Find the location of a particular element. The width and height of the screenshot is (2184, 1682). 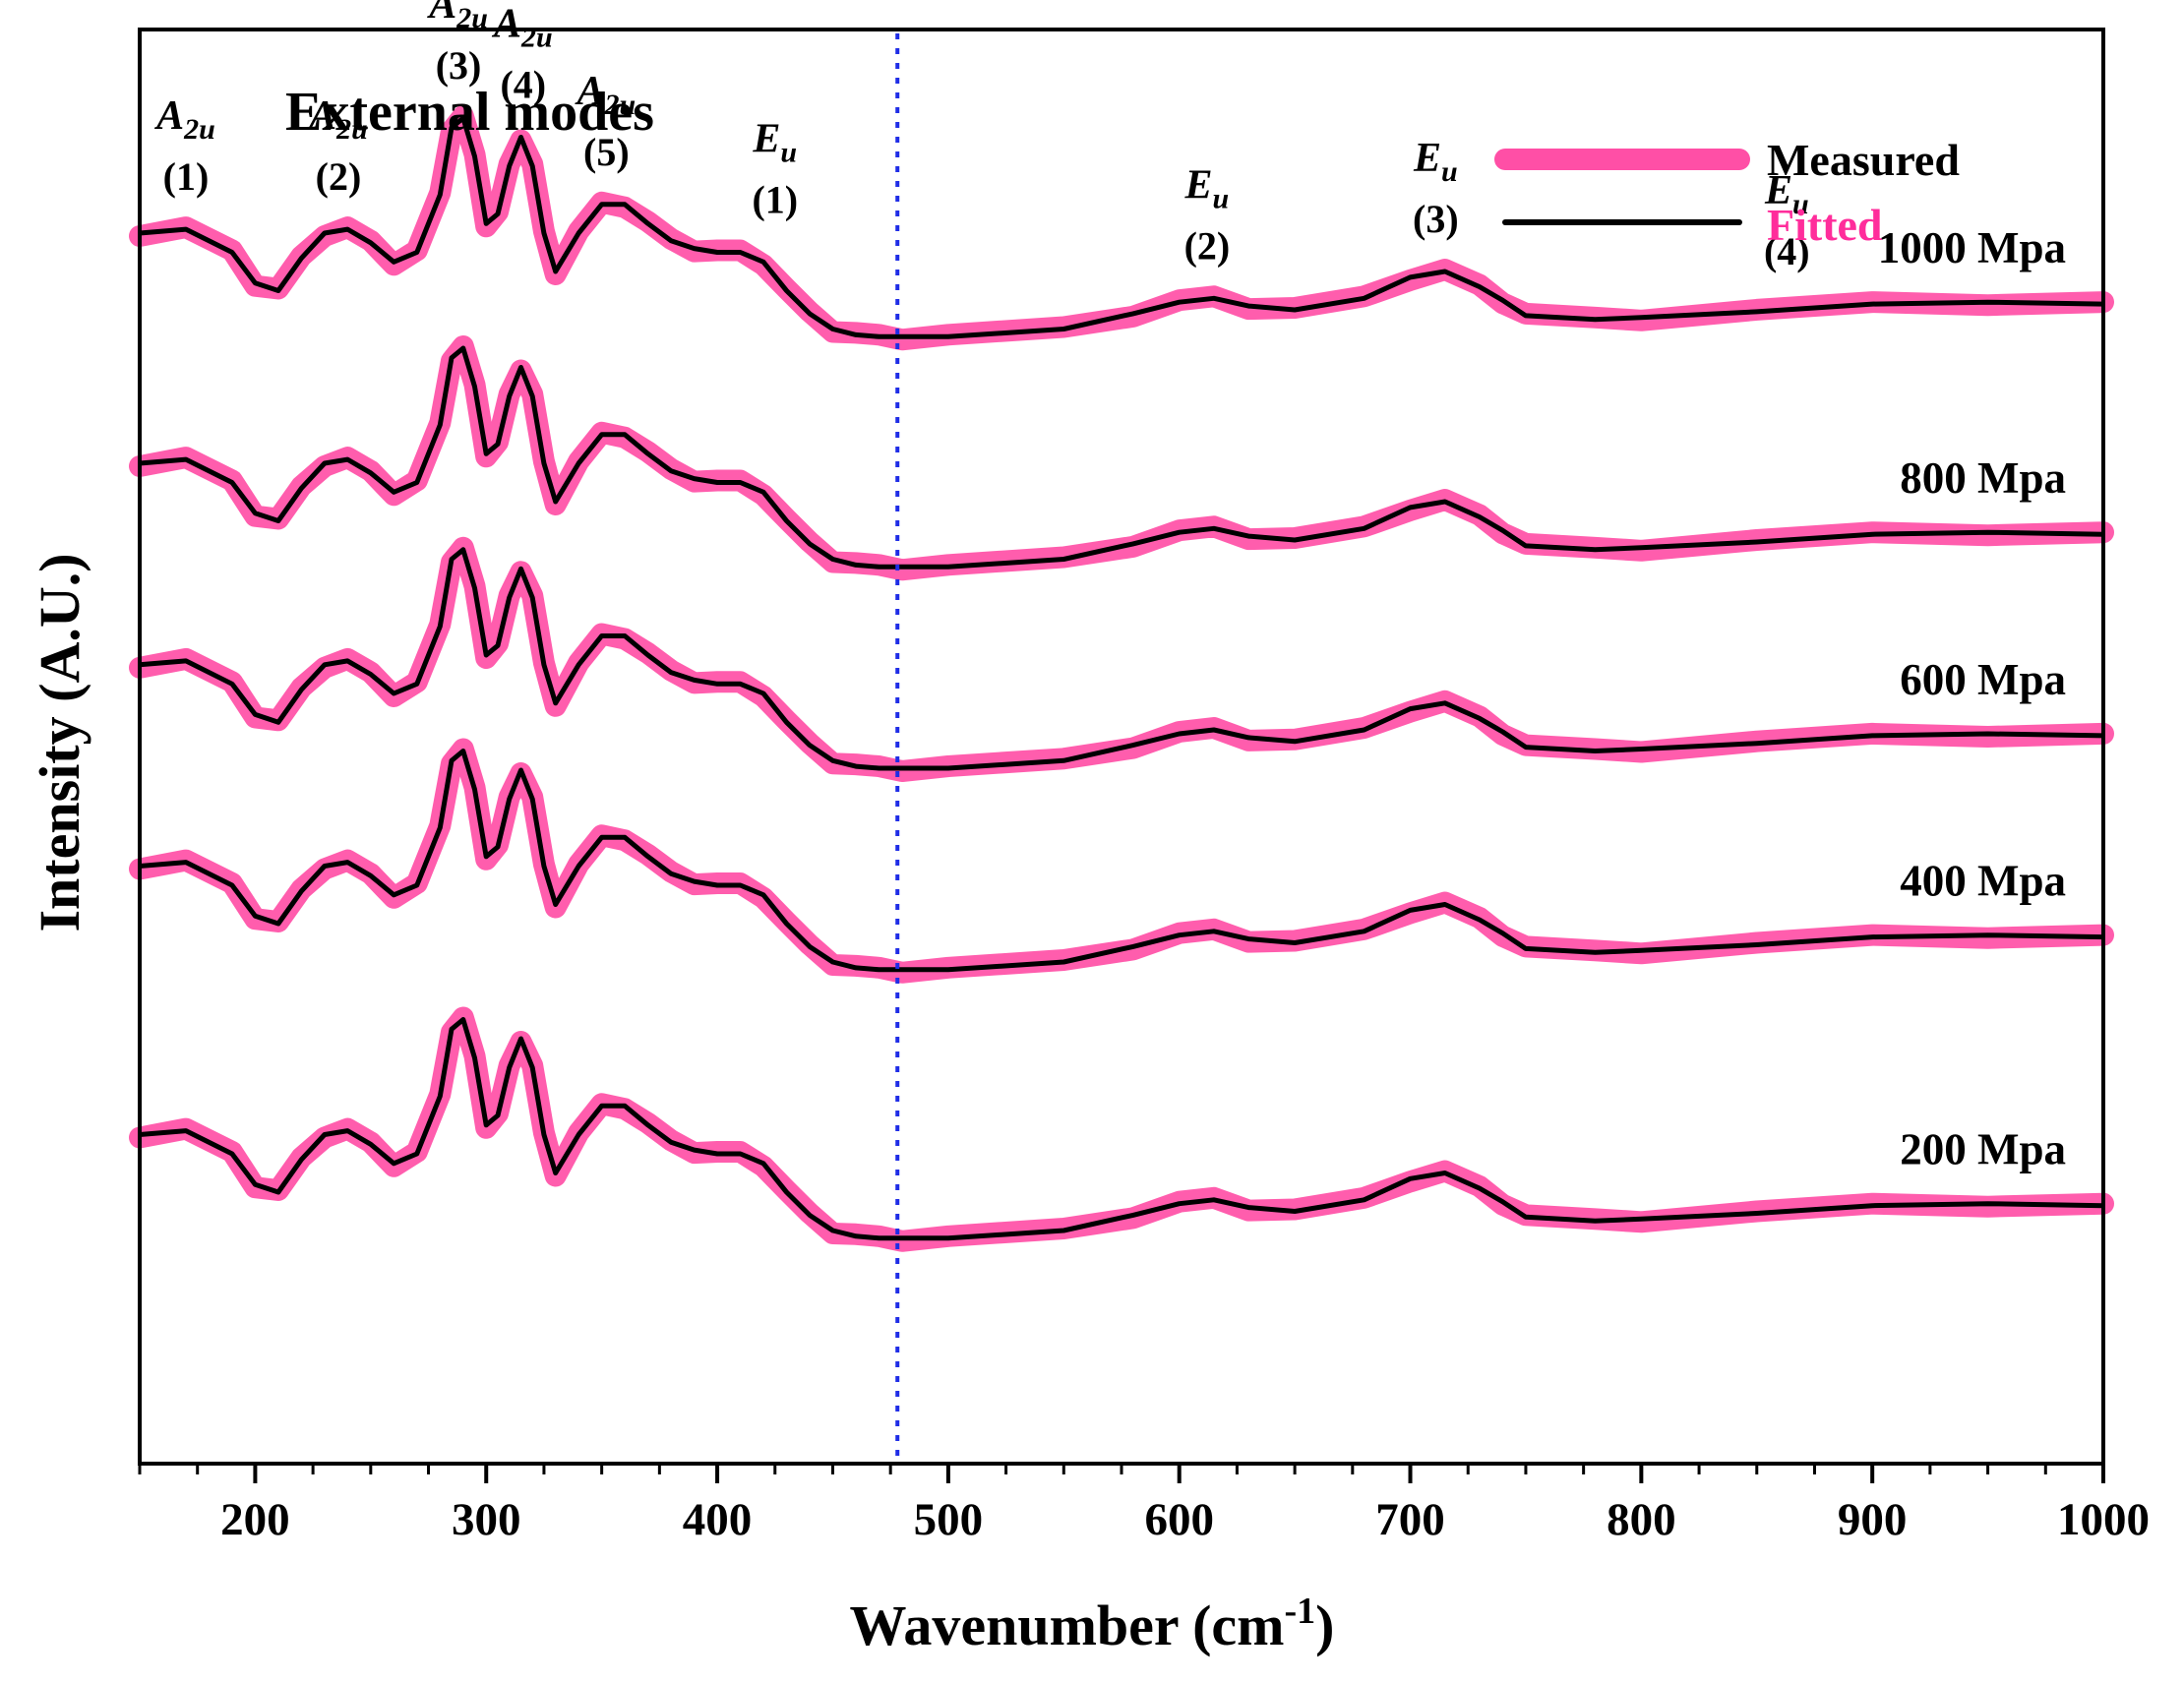

mode-label-3: A2u(4) is located at coordinates (522, 54).